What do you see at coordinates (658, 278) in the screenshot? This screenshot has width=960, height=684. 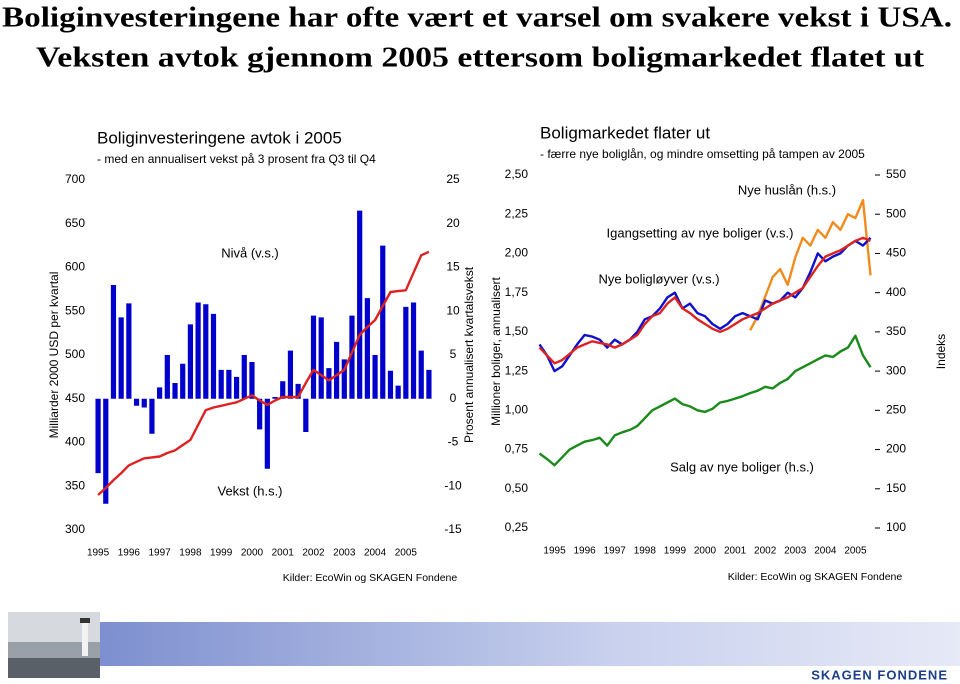 I see `series-label: Nye boligløyver (v.s.)` at bounding box center [658, 278].